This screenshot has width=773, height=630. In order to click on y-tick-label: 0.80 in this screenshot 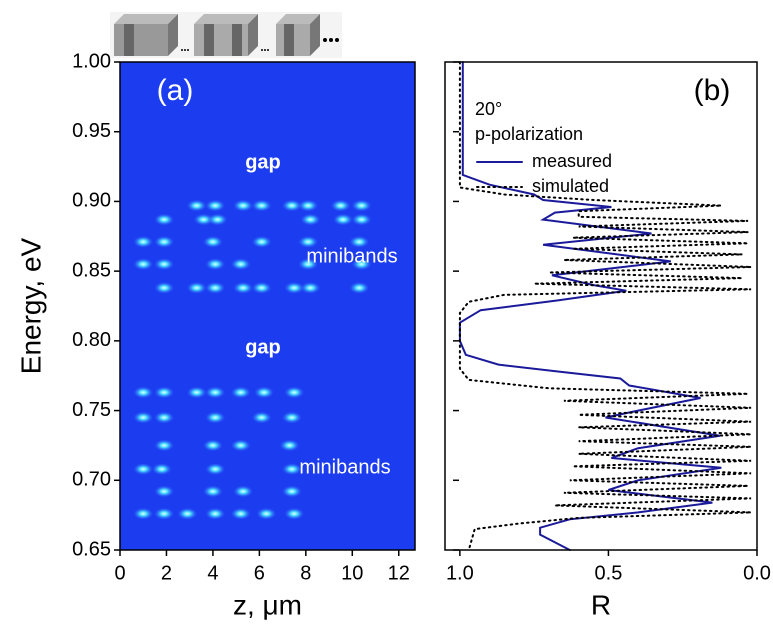, I will do `click(91, 340)`.